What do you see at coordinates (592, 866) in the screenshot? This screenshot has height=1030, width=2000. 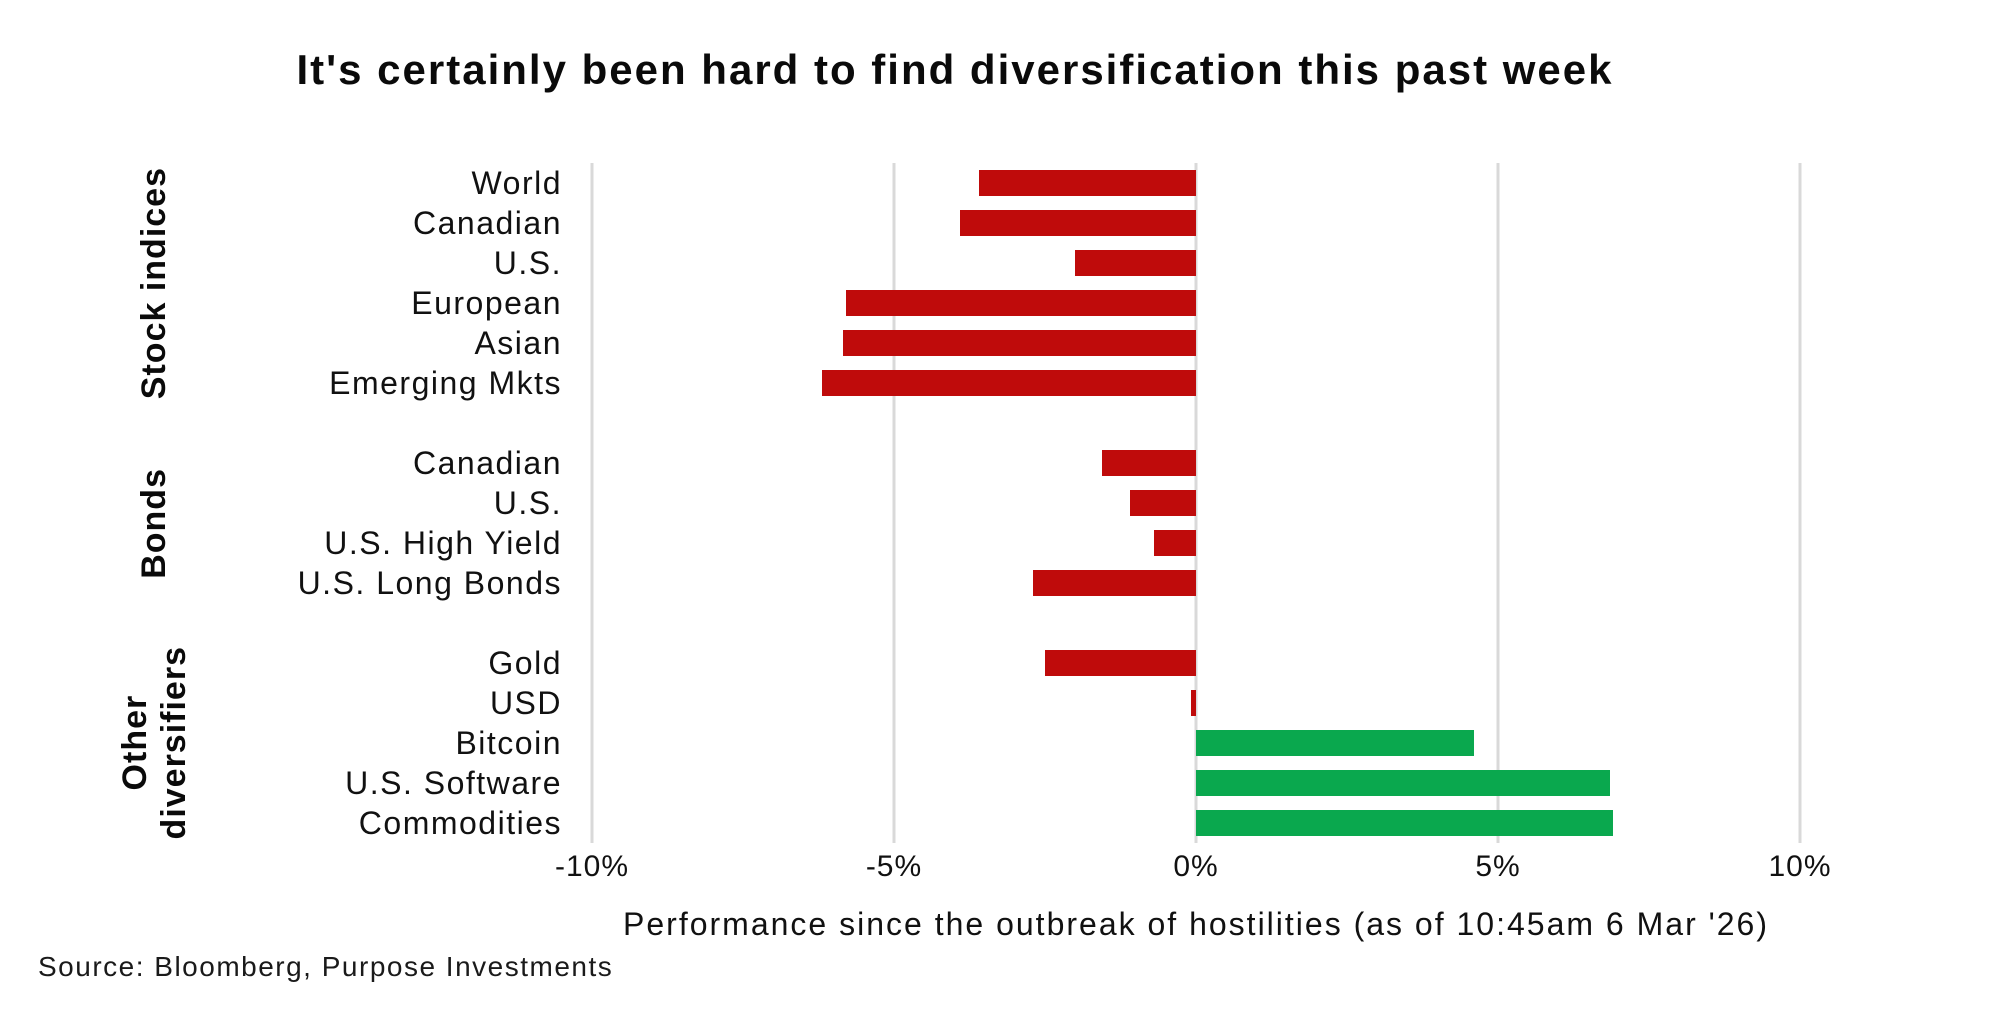 I see `x-tick-10: -10%` at bounding box center [592, 866].